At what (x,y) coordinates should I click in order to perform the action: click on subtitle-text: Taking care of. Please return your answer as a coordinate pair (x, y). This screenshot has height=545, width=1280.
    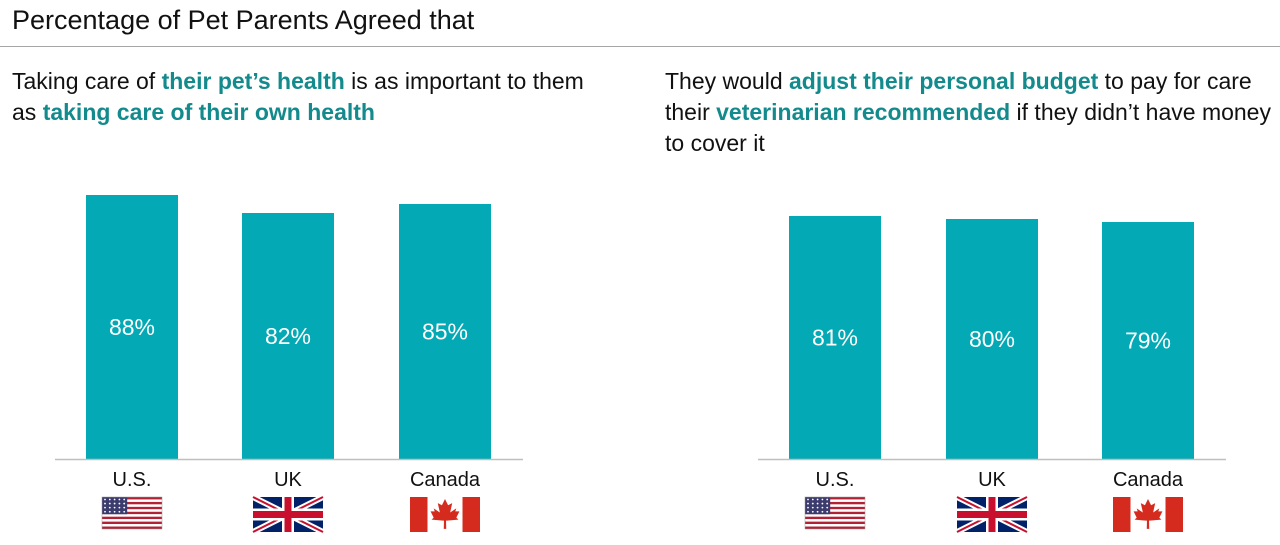
    Looking at the image, I should click on (87, 81).